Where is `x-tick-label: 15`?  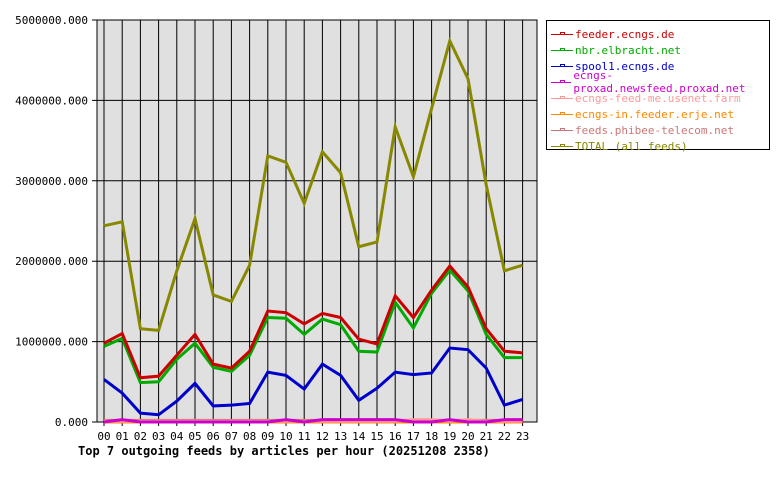 x-tick-label: 15 is located at coordinates (376, 436).